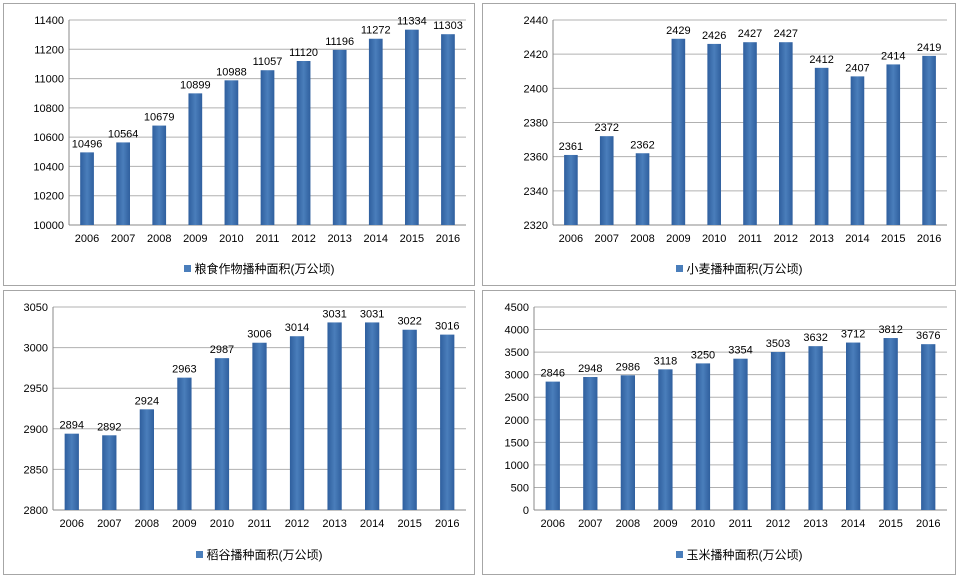  Describe the element at coordinates (778, 344) in the screenshot. I see `data-label: 3503` at that location.